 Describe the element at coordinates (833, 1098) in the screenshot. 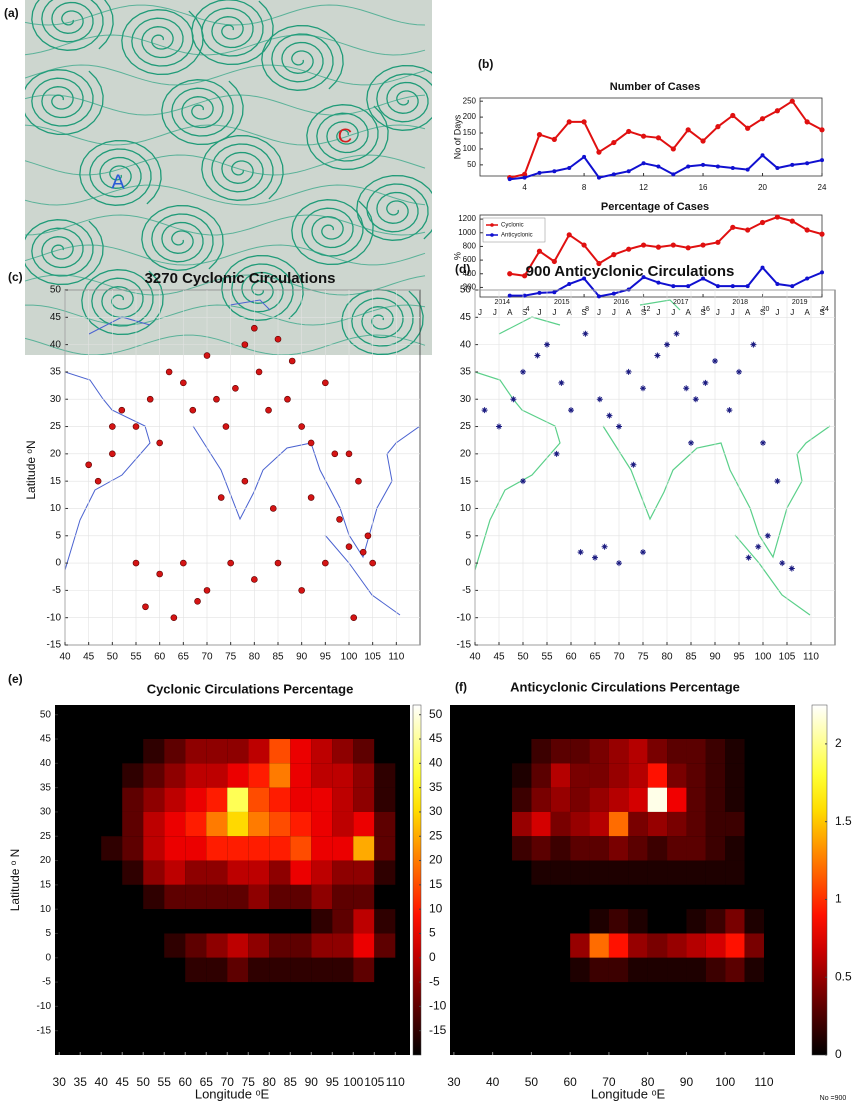

I see `footnote: No =900` at that location.